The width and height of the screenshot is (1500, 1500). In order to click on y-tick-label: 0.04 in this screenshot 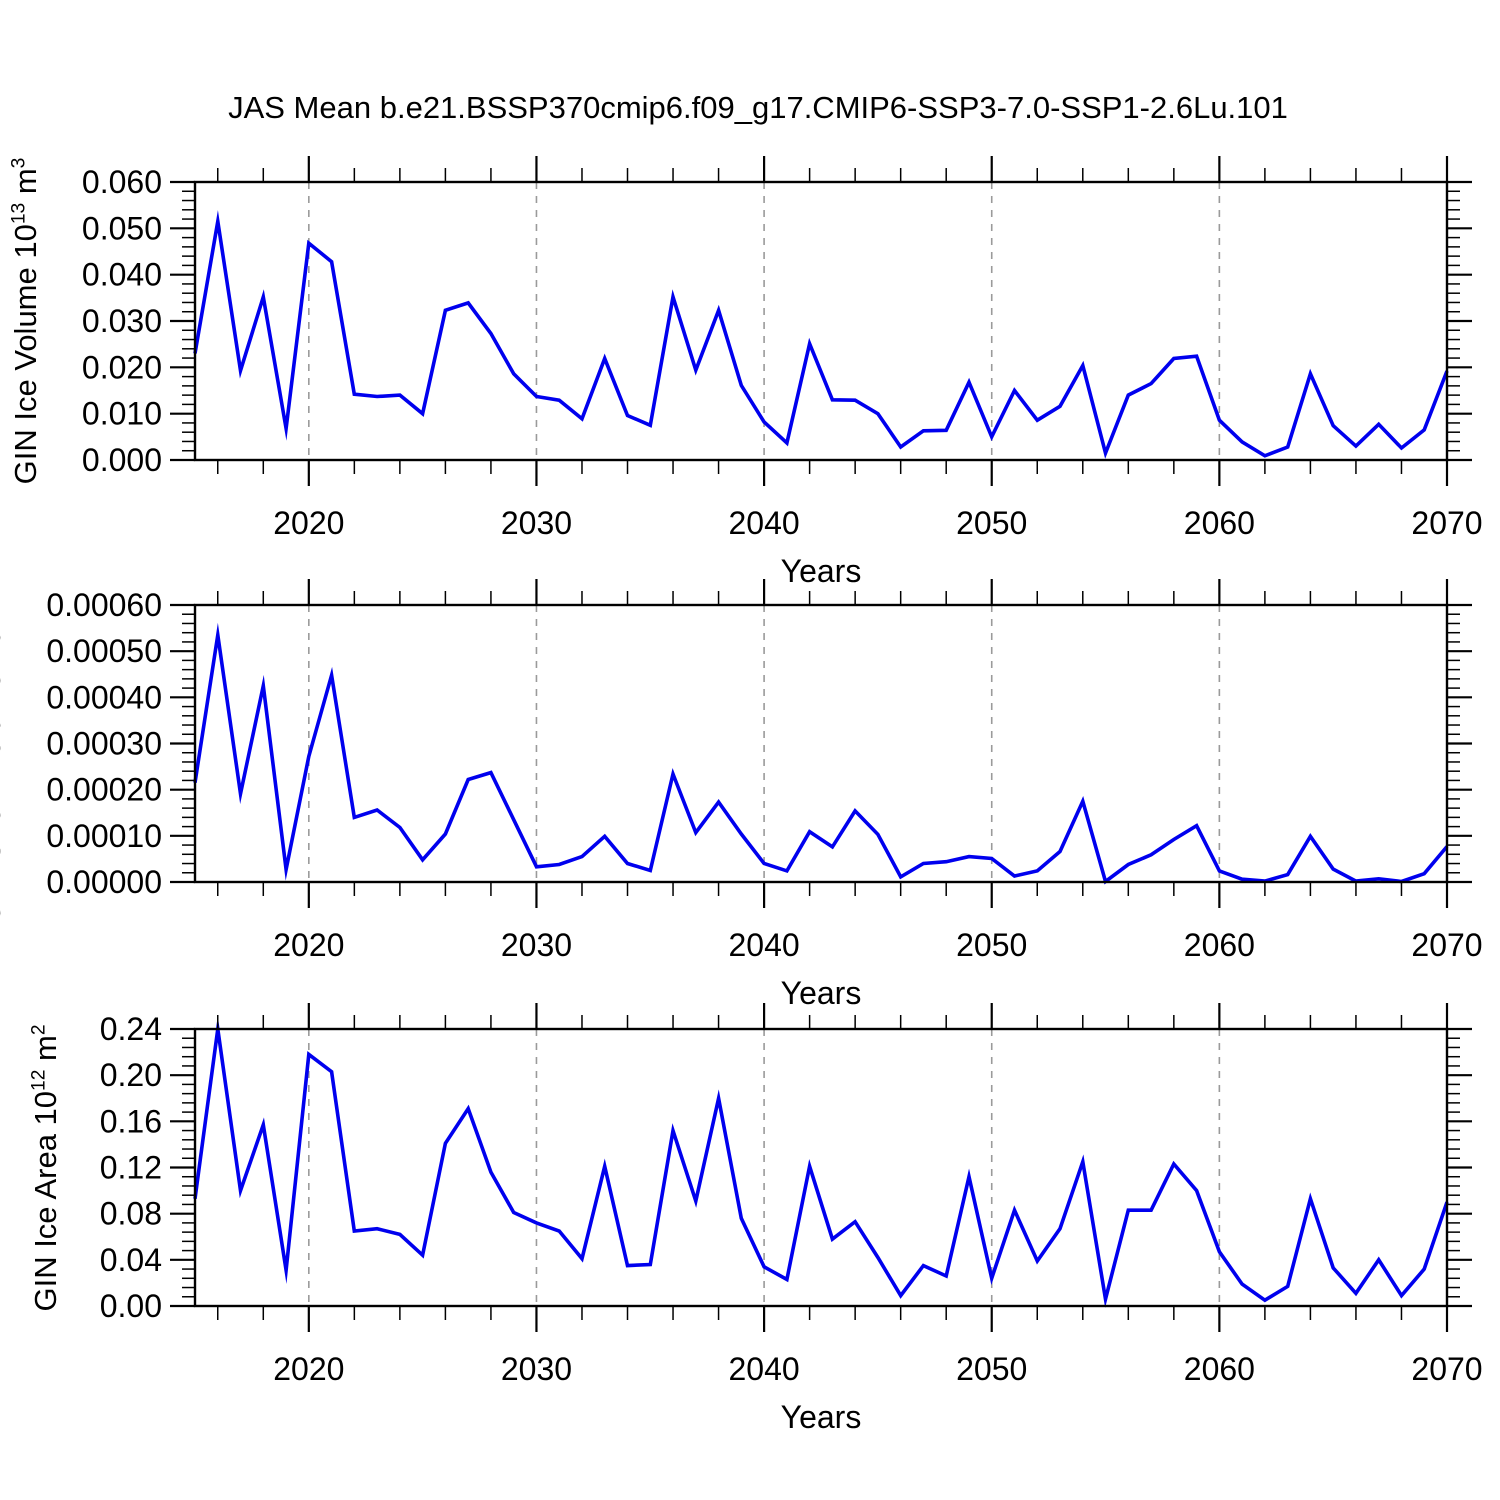, I will do `click(131, 1260)`.